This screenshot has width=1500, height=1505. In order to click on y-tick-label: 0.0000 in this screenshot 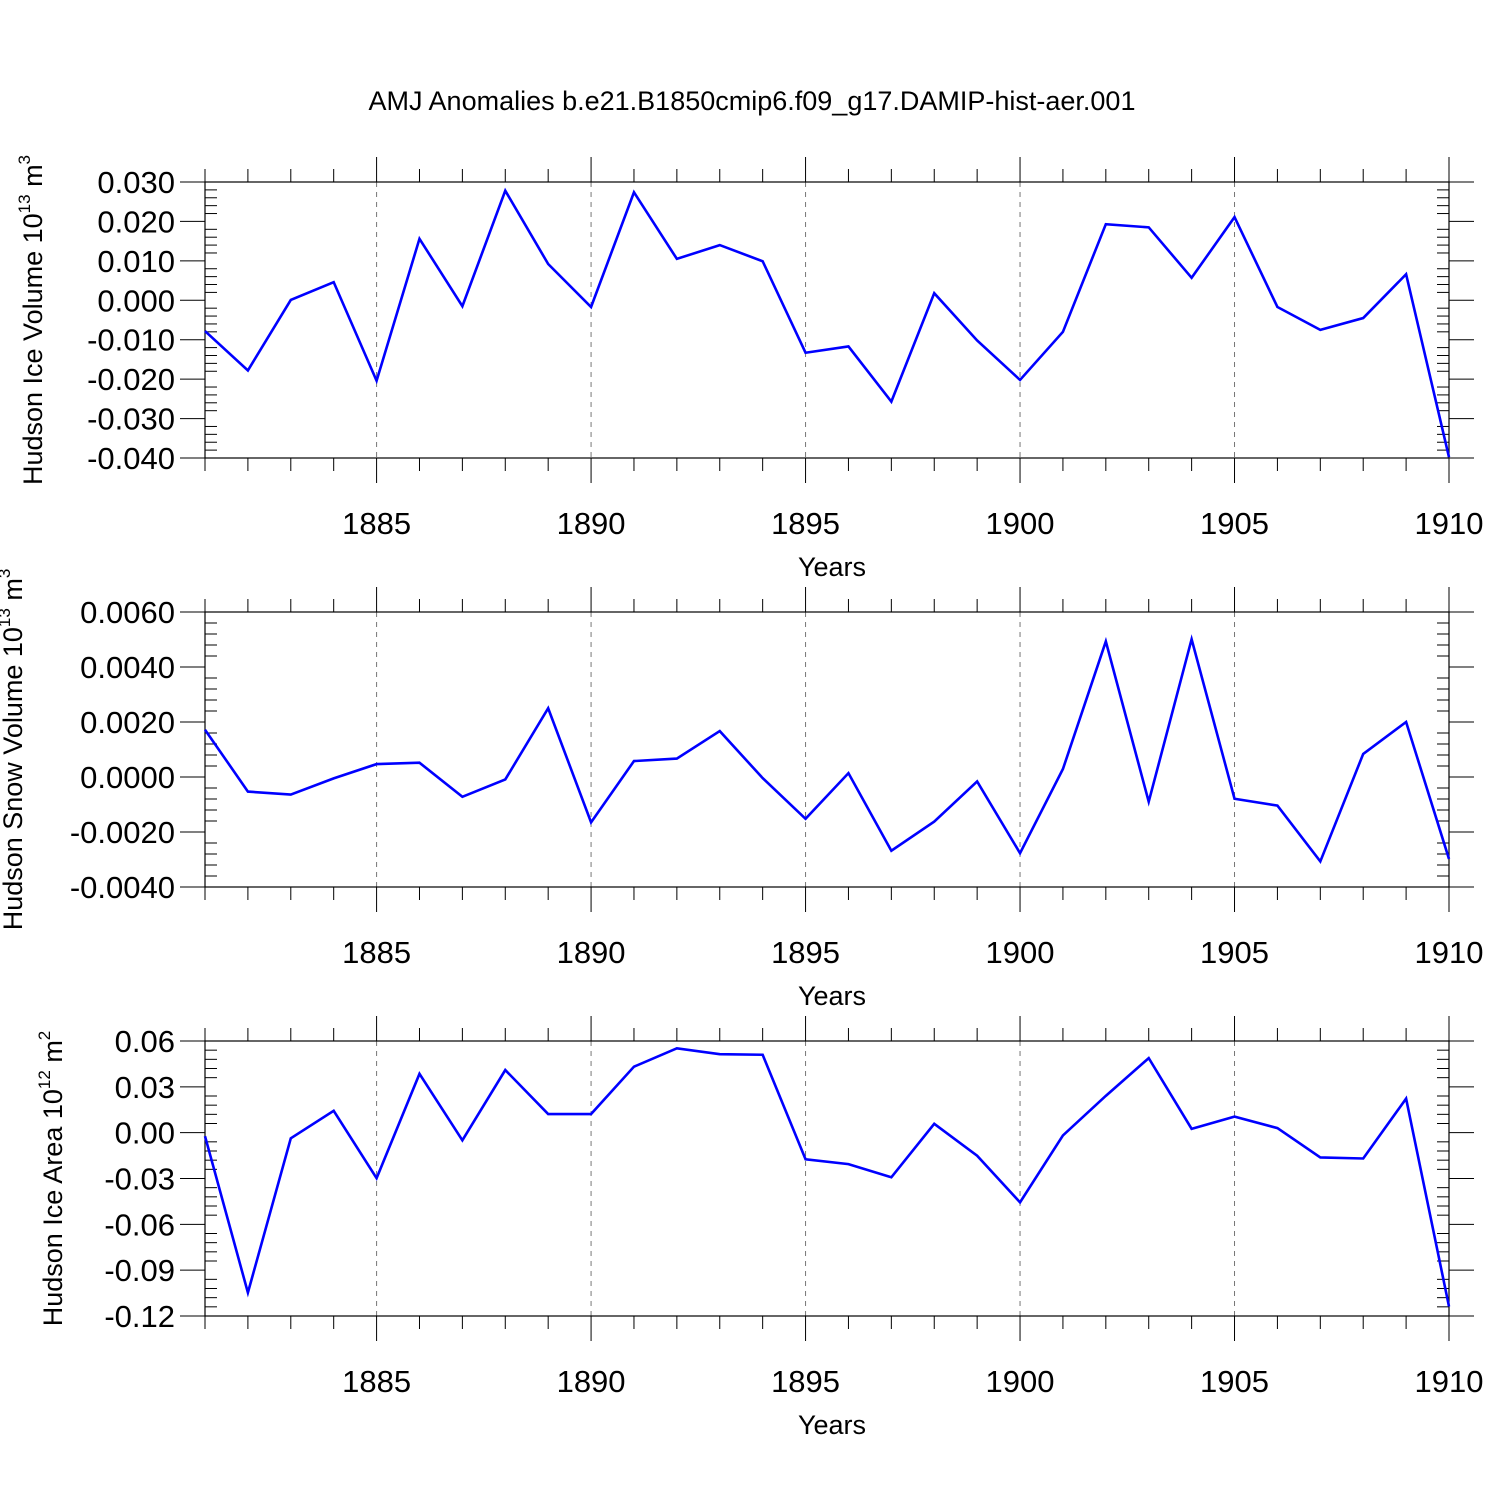, I will do `click(127, 777)`.